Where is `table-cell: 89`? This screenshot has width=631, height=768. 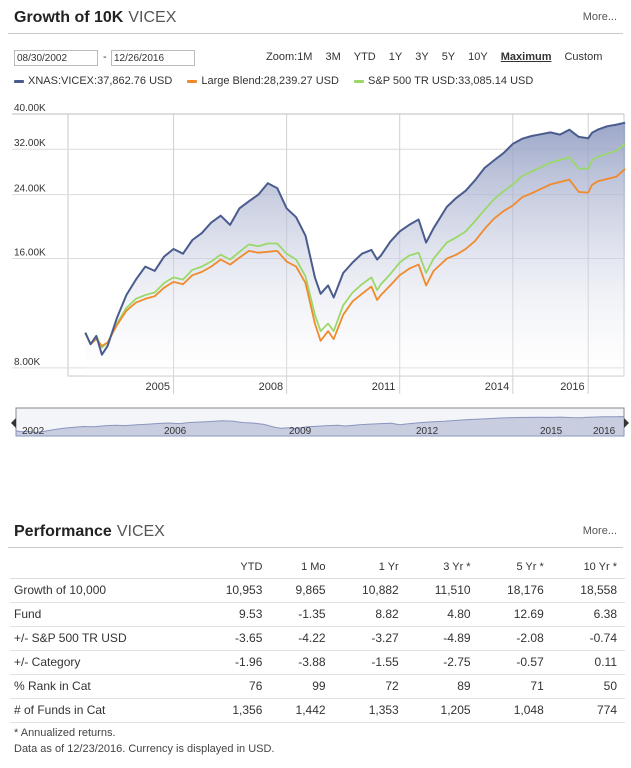 table-cell: 89 is located at coordinates (442, 686).